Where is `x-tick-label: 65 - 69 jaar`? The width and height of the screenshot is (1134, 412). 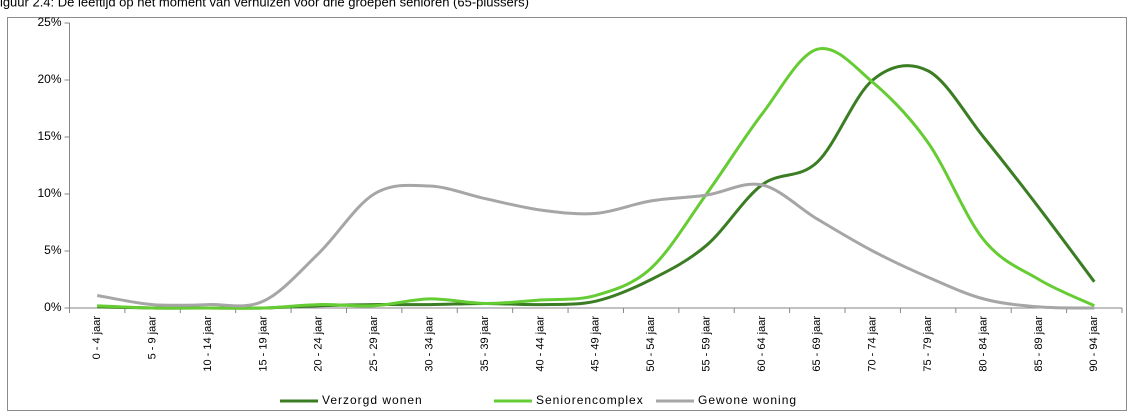 x-tick-label: 65 - 69 jaar is located at coordinates (817, 344).